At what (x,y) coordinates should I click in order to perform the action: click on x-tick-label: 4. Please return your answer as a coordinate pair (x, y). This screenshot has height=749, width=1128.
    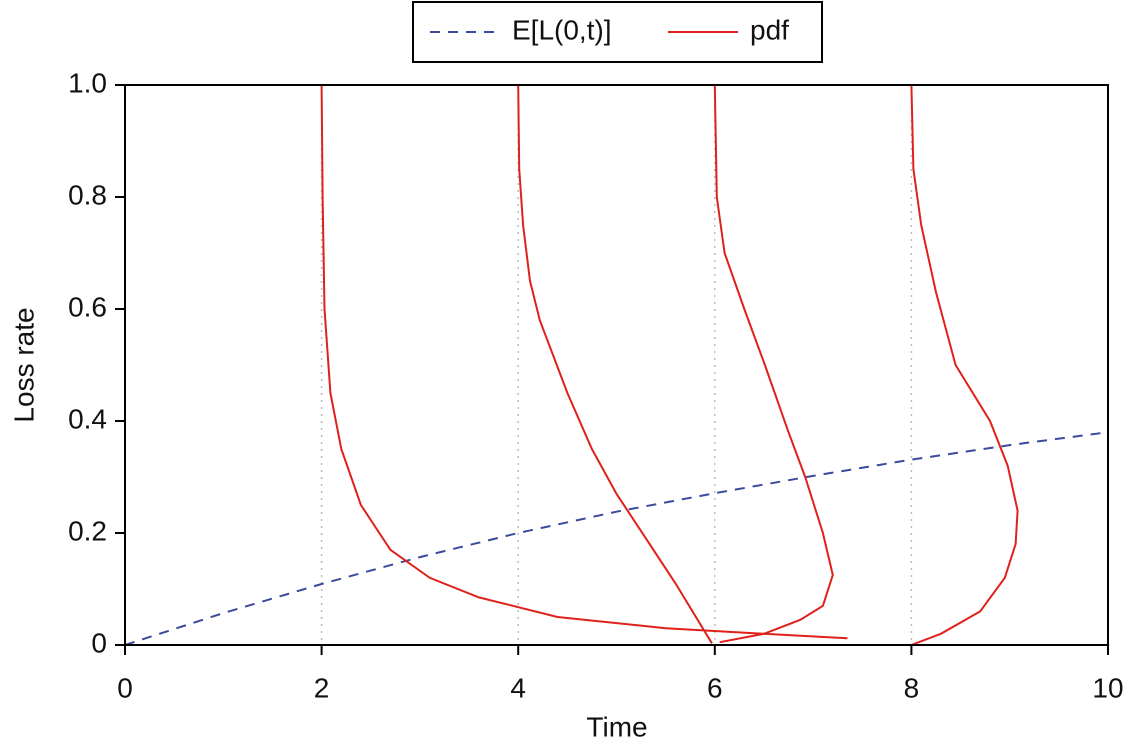
    Looking at the image, I should click on (518, 687).